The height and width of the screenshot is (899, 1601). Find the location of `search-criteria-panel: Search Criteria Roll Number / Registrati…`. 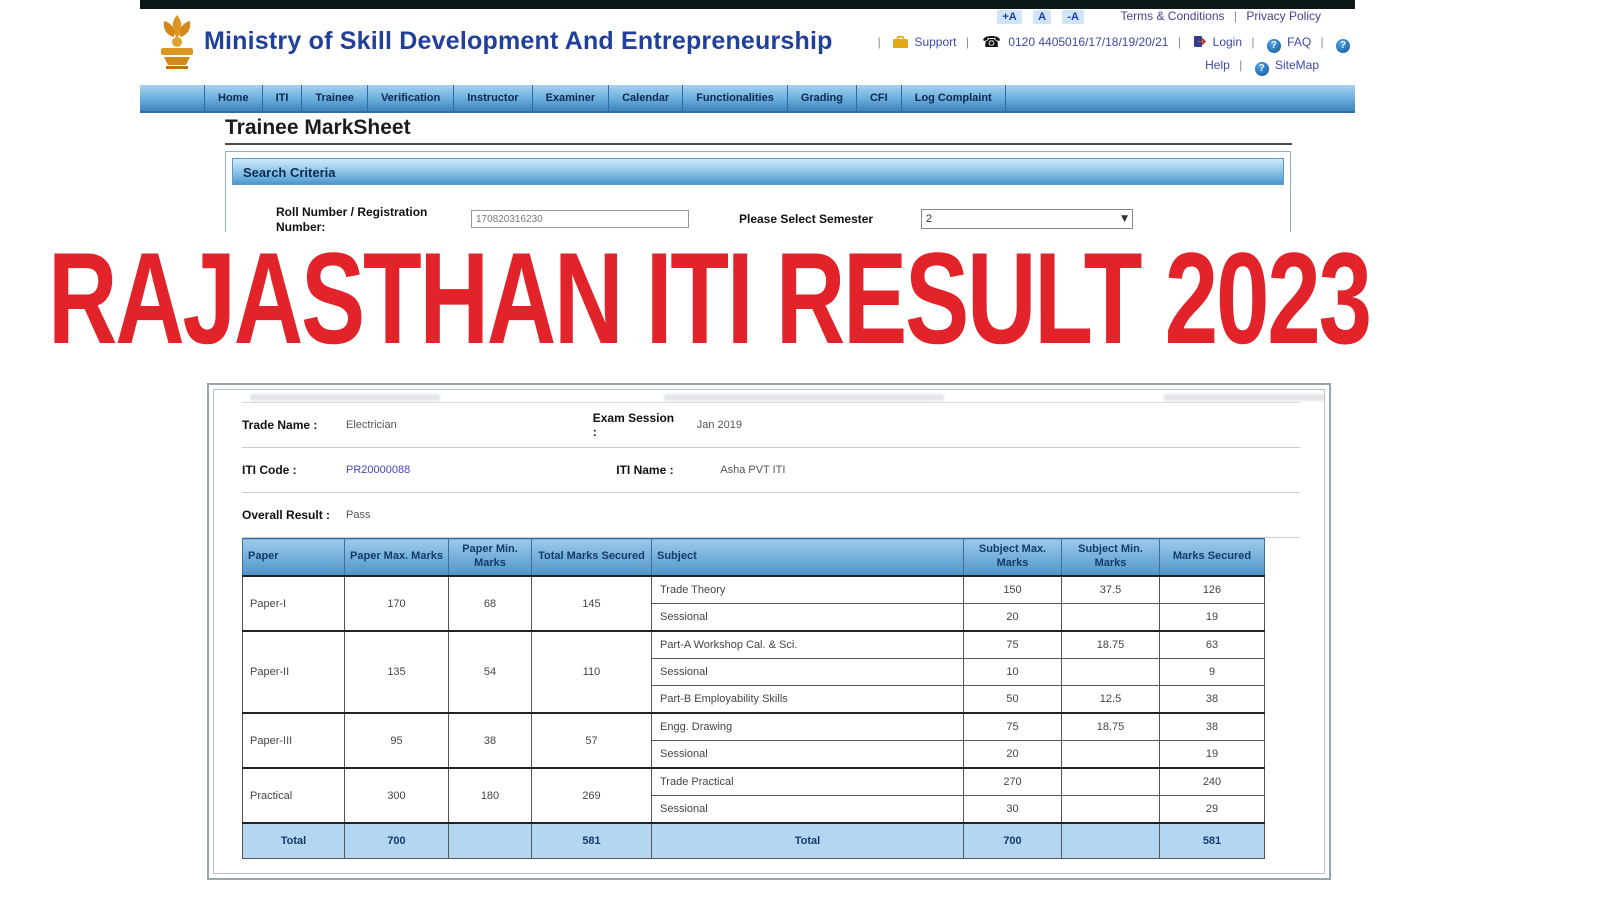

search-criteria-panel: Search Criteria Roll Number / Registrati… is located at coordinates (758, 191).